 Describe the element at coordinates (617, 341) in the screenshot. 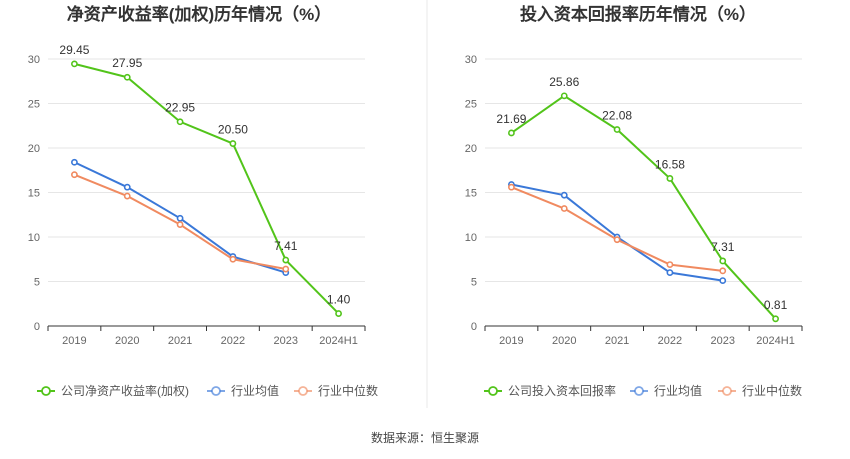

I see `x-tick-label: 2021` at that location.